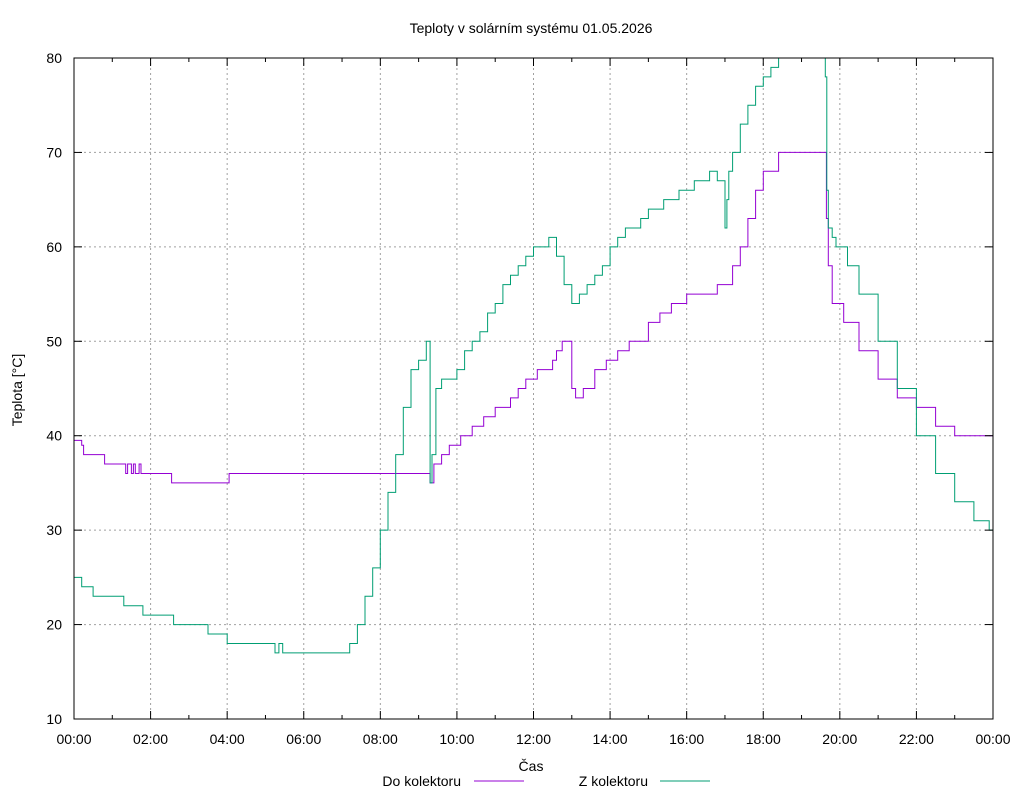 The image size is (1024, 800). What do you see at coordinates (54, 530) in the screenshot?
I see `y-tick-label: 30` at bounding box center [54, 530].